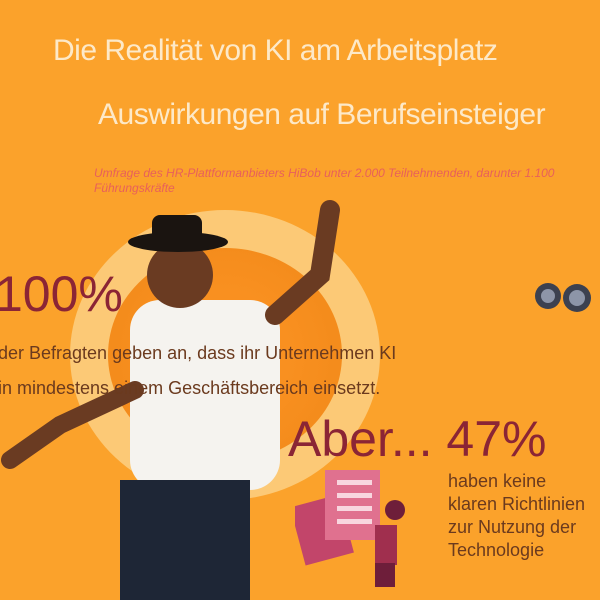 The height and width of the screenshot is (600, 600). What do you see at coordinates (563, 297) in the screenshot?
I see `binoculars-icon` at bounding box center [563, 297].